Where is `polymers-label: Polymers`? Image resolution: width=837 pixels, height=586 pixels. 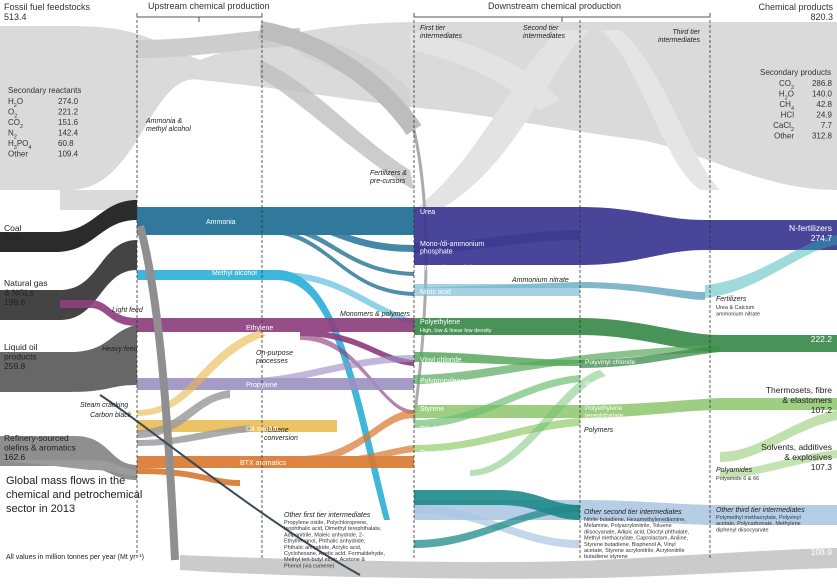 polymers-label: Polymers is located at coordinates (599, 430).